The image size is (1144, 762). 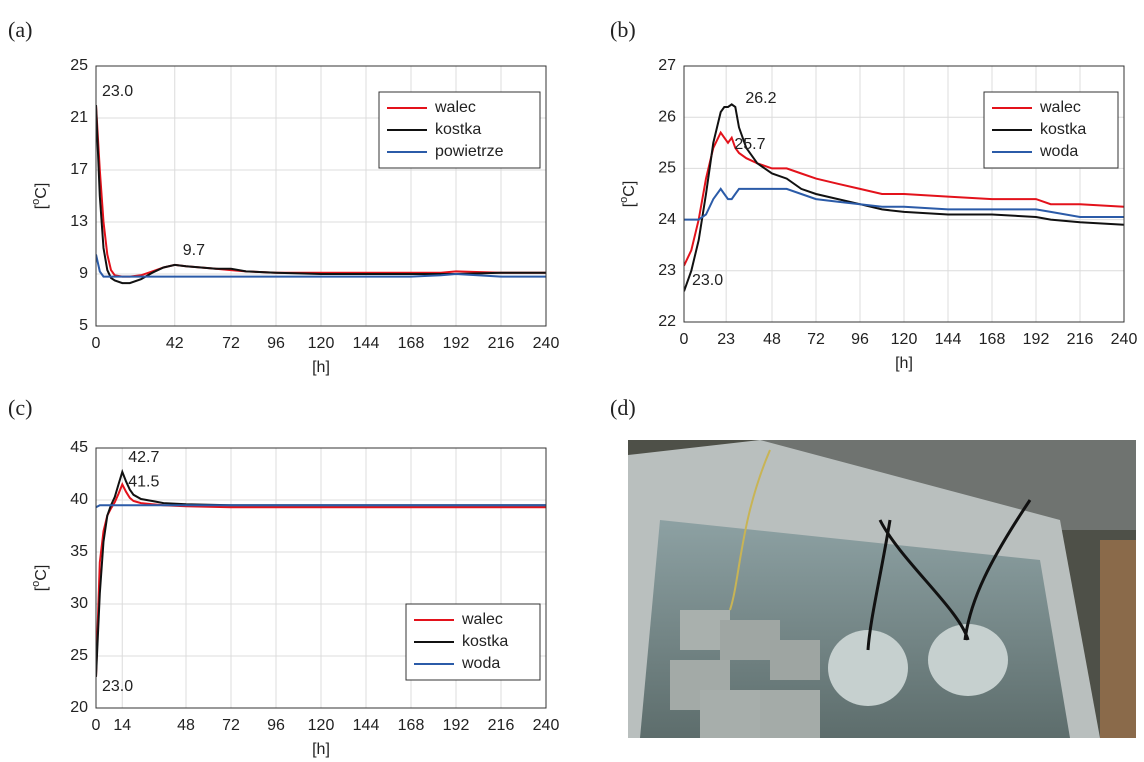 What do you see at coordinates (79, 447) in the screenshot?
I see `y-tick-label: 45` at bounding box center [79, 447].